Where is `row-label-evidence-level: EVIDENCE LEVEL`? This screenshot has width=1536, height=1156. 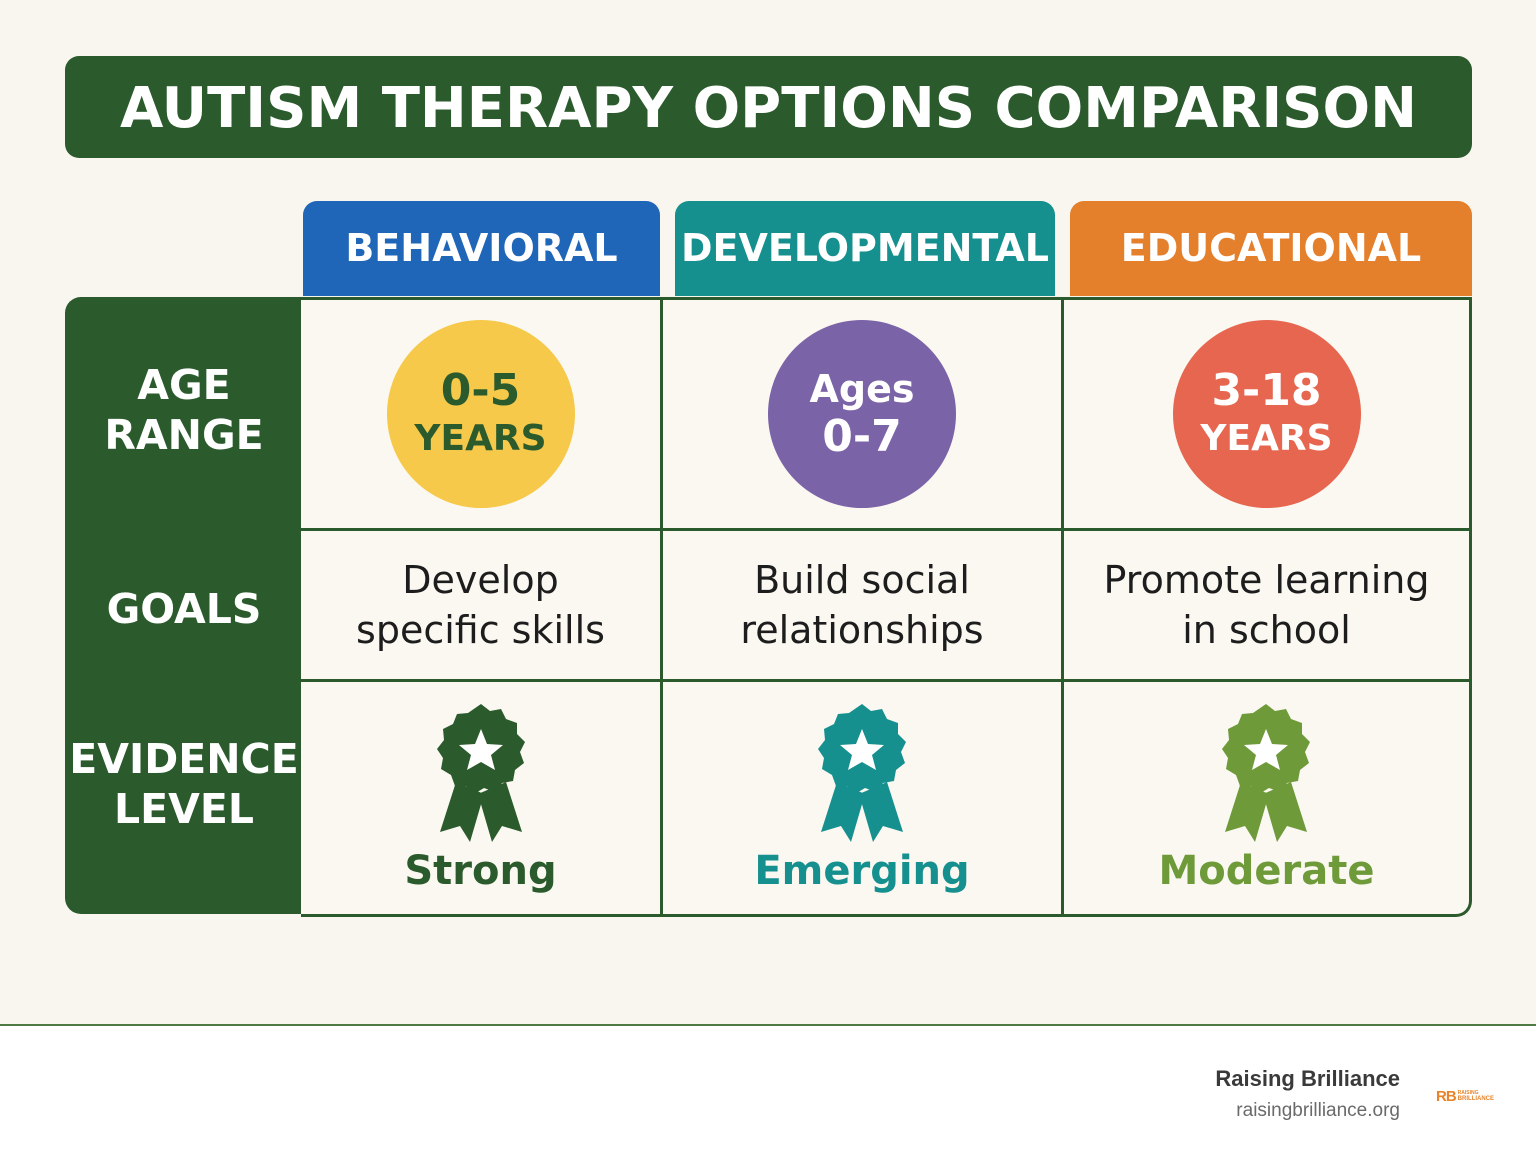 row-label-evidence-level: EVIDENCE LEVEL is located at coordinates (184, 784).